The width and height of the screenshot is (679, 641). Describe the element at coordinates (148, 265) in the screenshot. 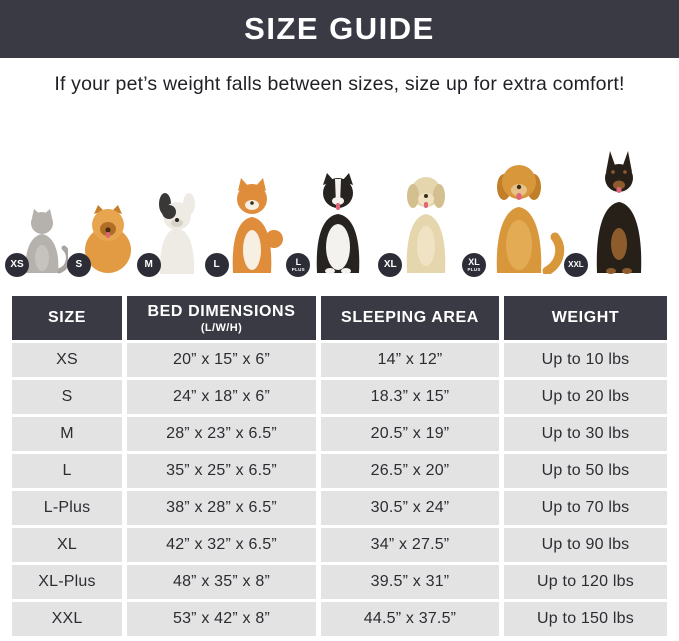

I see `size-badge-m: M` at that location.